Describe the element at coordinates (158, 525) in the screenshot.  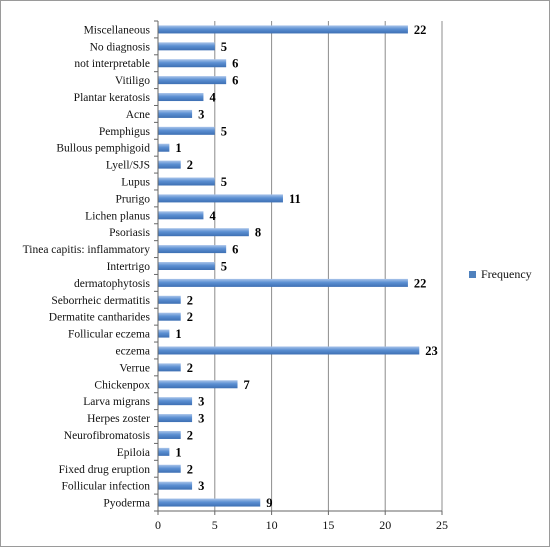
I see `x-tick-label: 0` at that location.